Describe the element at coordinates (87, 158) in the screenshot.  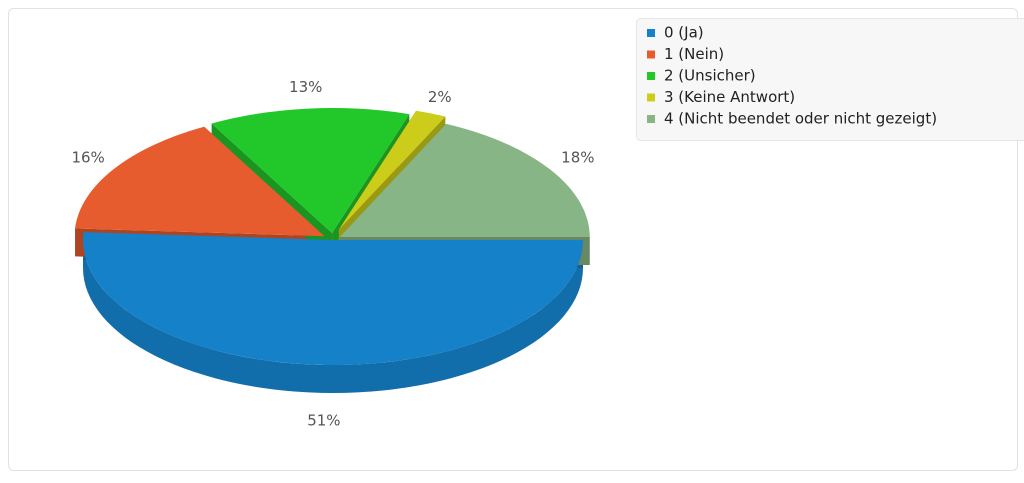
I see `slice-label: 16%` at that location.